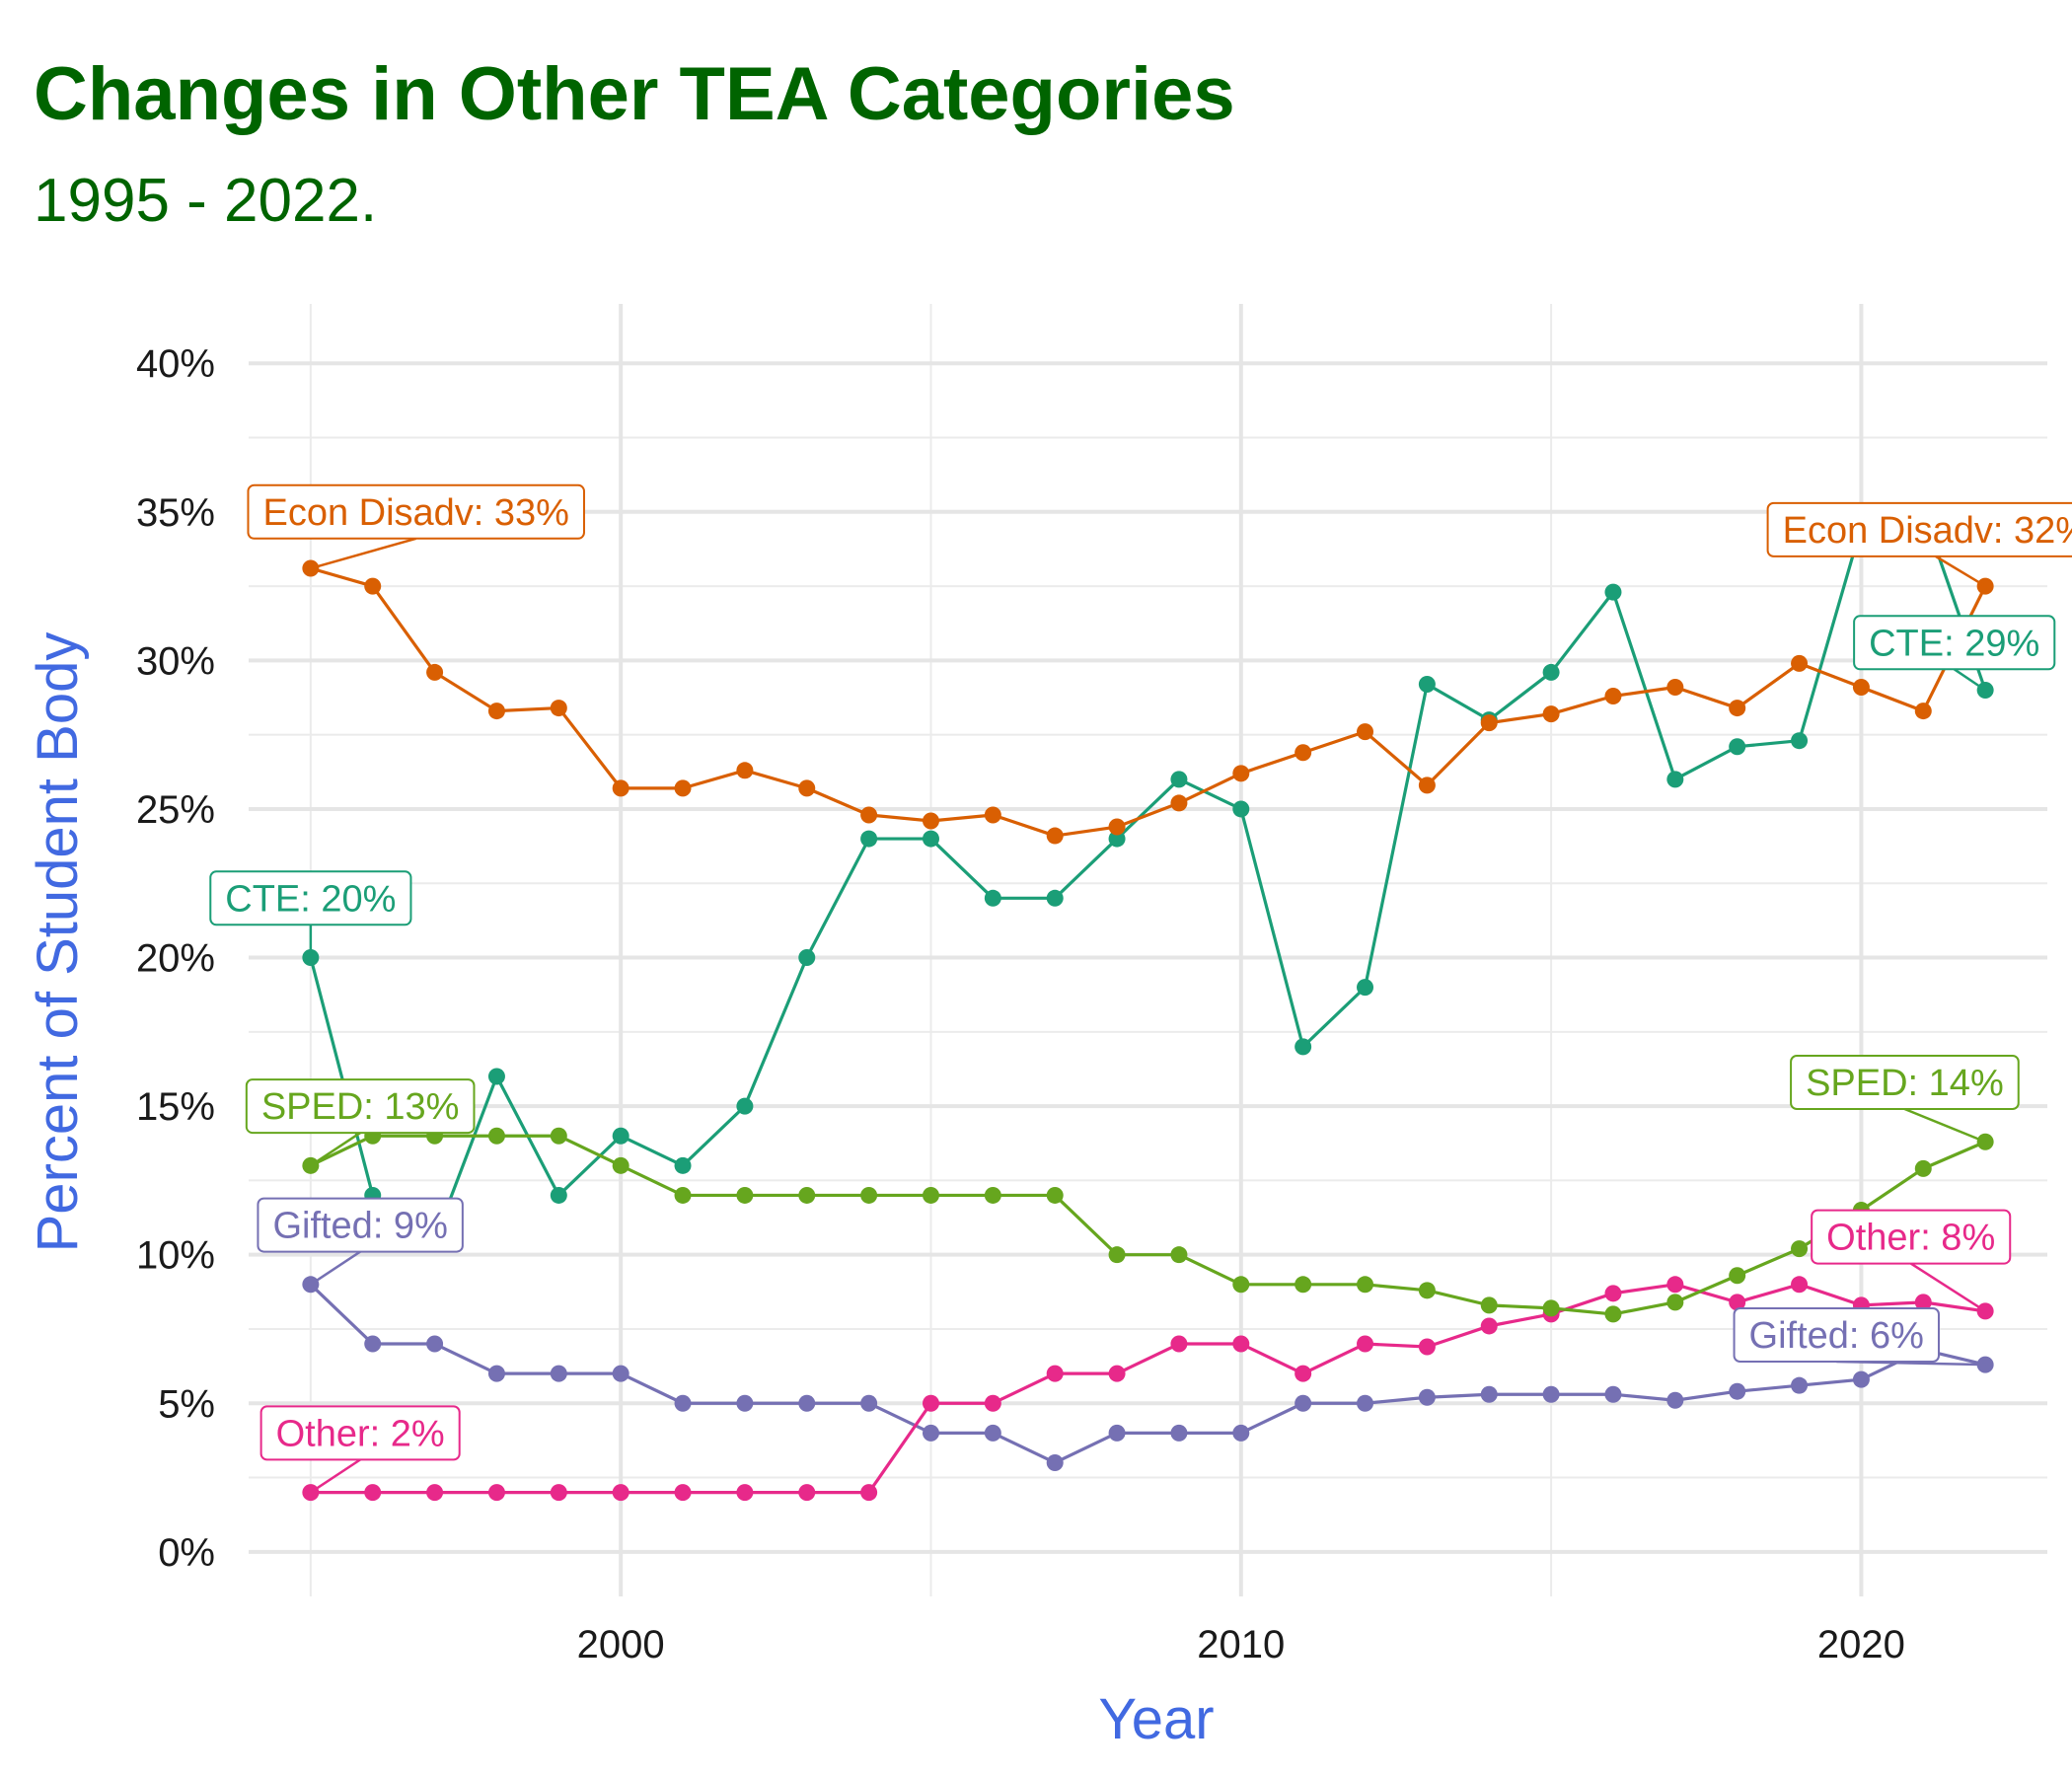  I want to click on label-sped-end: SPED: 14%, so click(1905, 1083).